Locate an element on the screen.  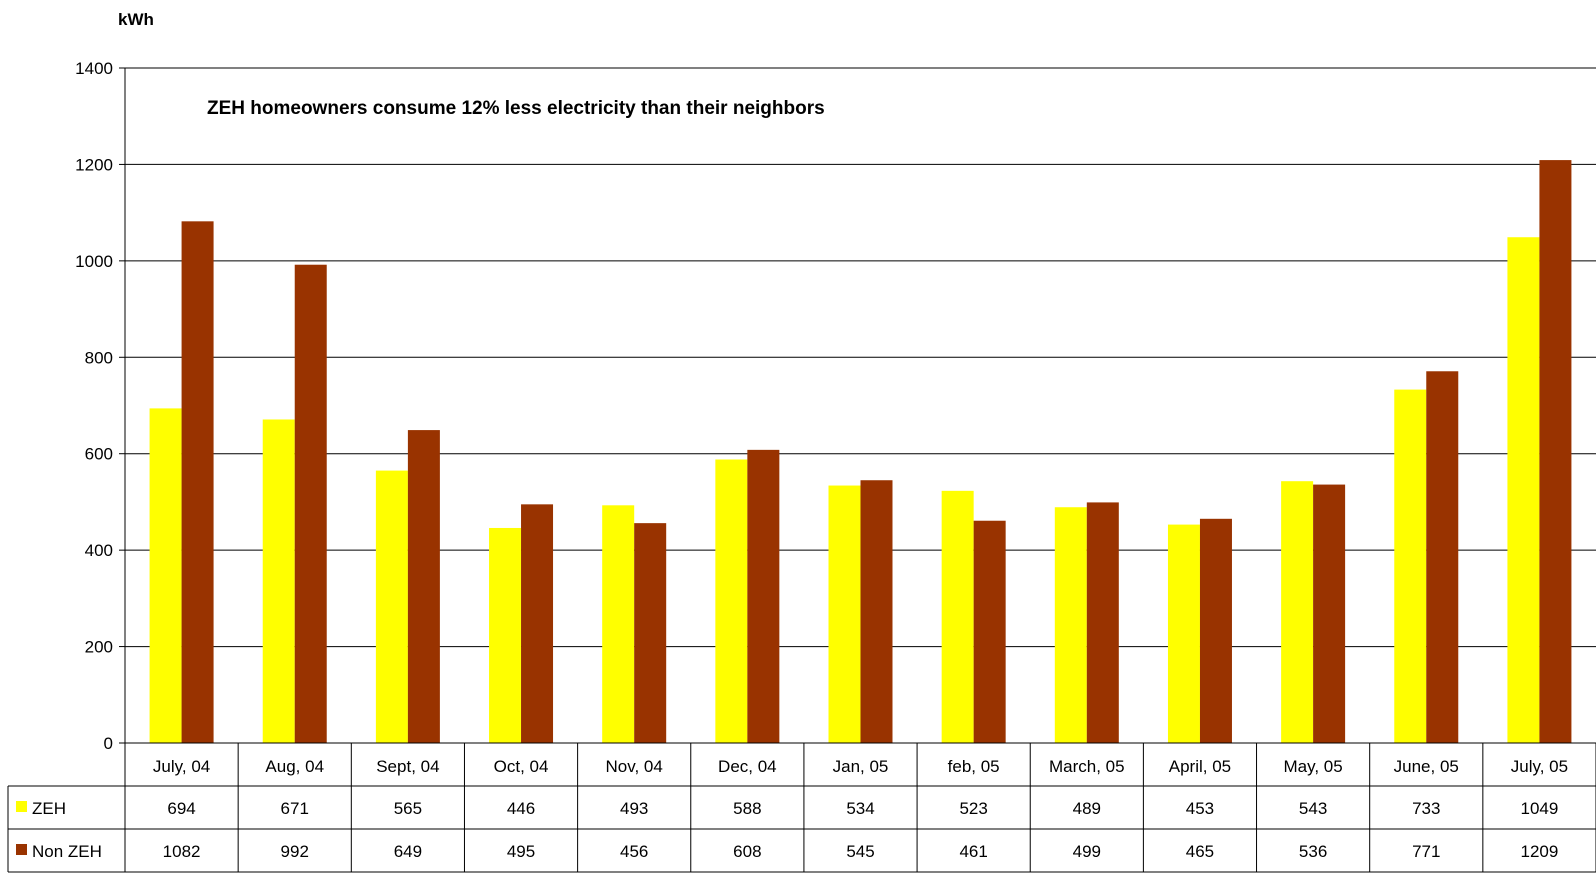
x-tick-label: April, 05 is located at coordinates (1200, 766).